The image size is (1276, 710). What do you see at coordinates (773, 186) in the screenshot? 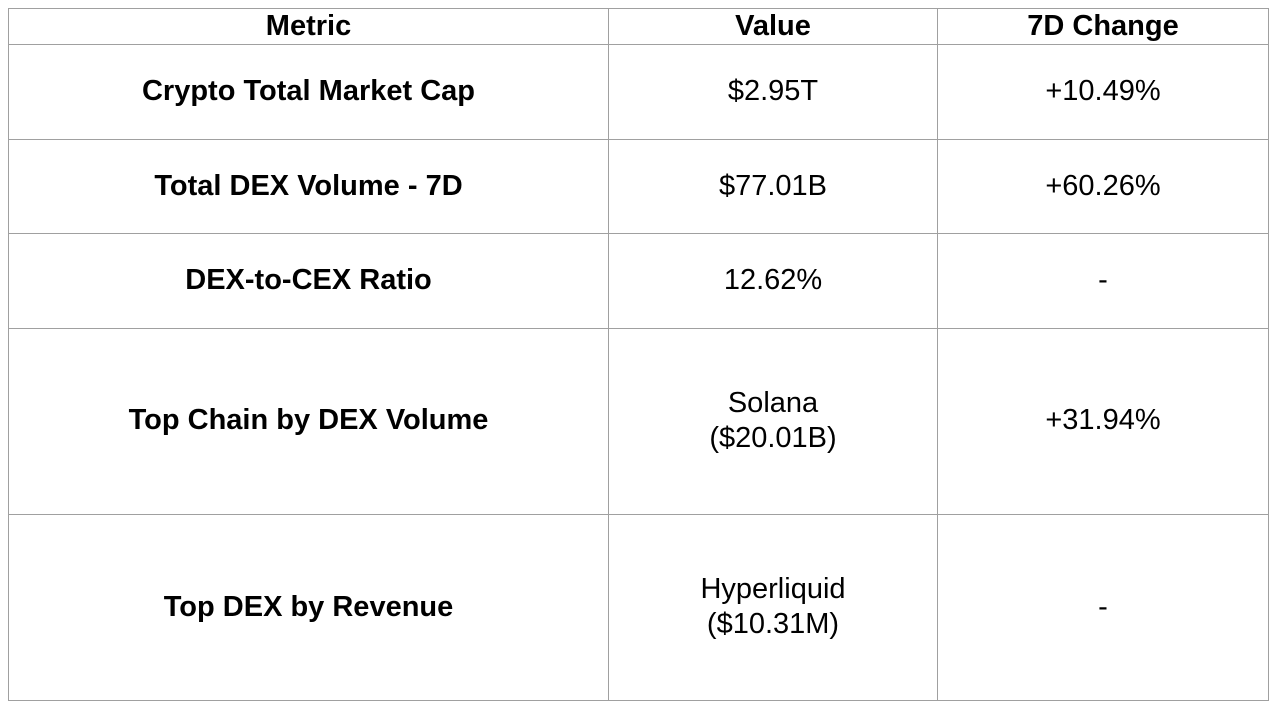
I see `value-cell: $77.01B` at bounding box center [773, 186].